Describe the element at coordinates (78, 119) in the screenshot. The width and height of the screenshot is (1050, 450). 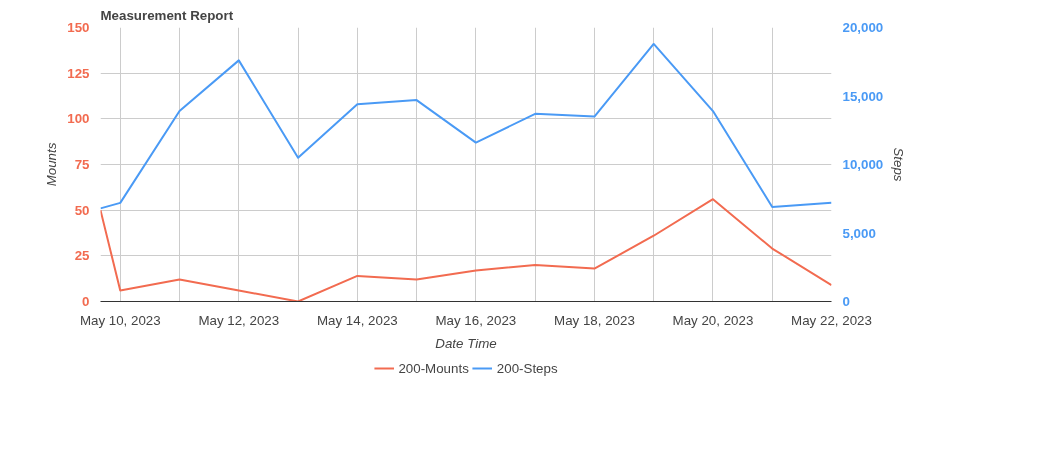
I see `y-tick-label: 100` at that location.